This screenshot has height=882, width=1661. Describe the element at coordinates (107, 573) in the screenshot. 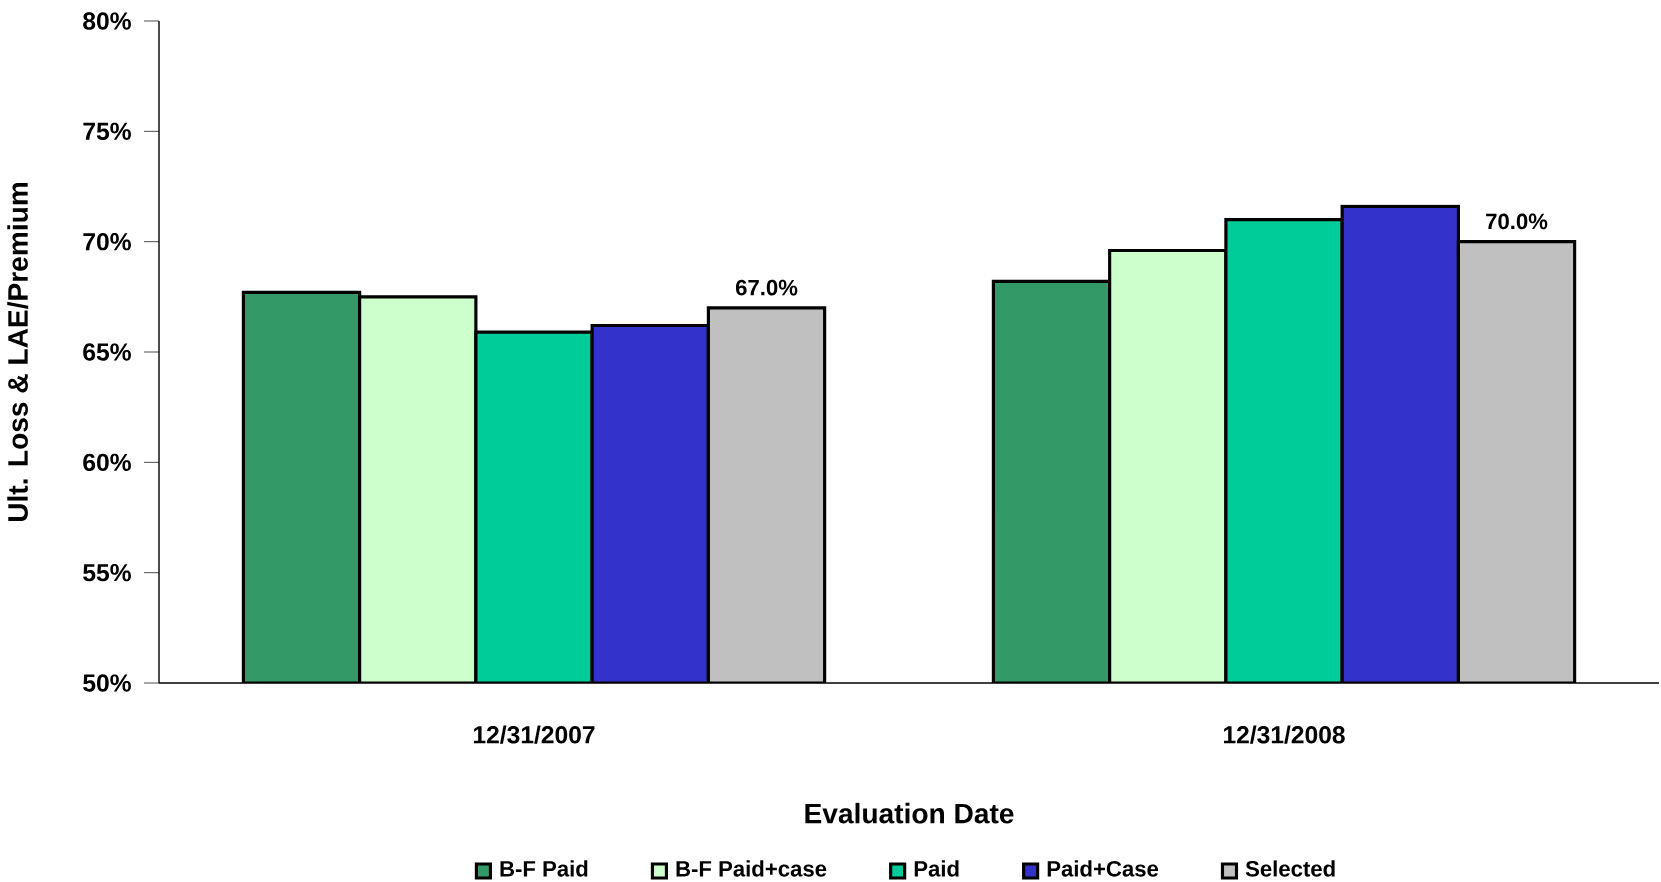

I see `y-tick-label: 55%` at that location.